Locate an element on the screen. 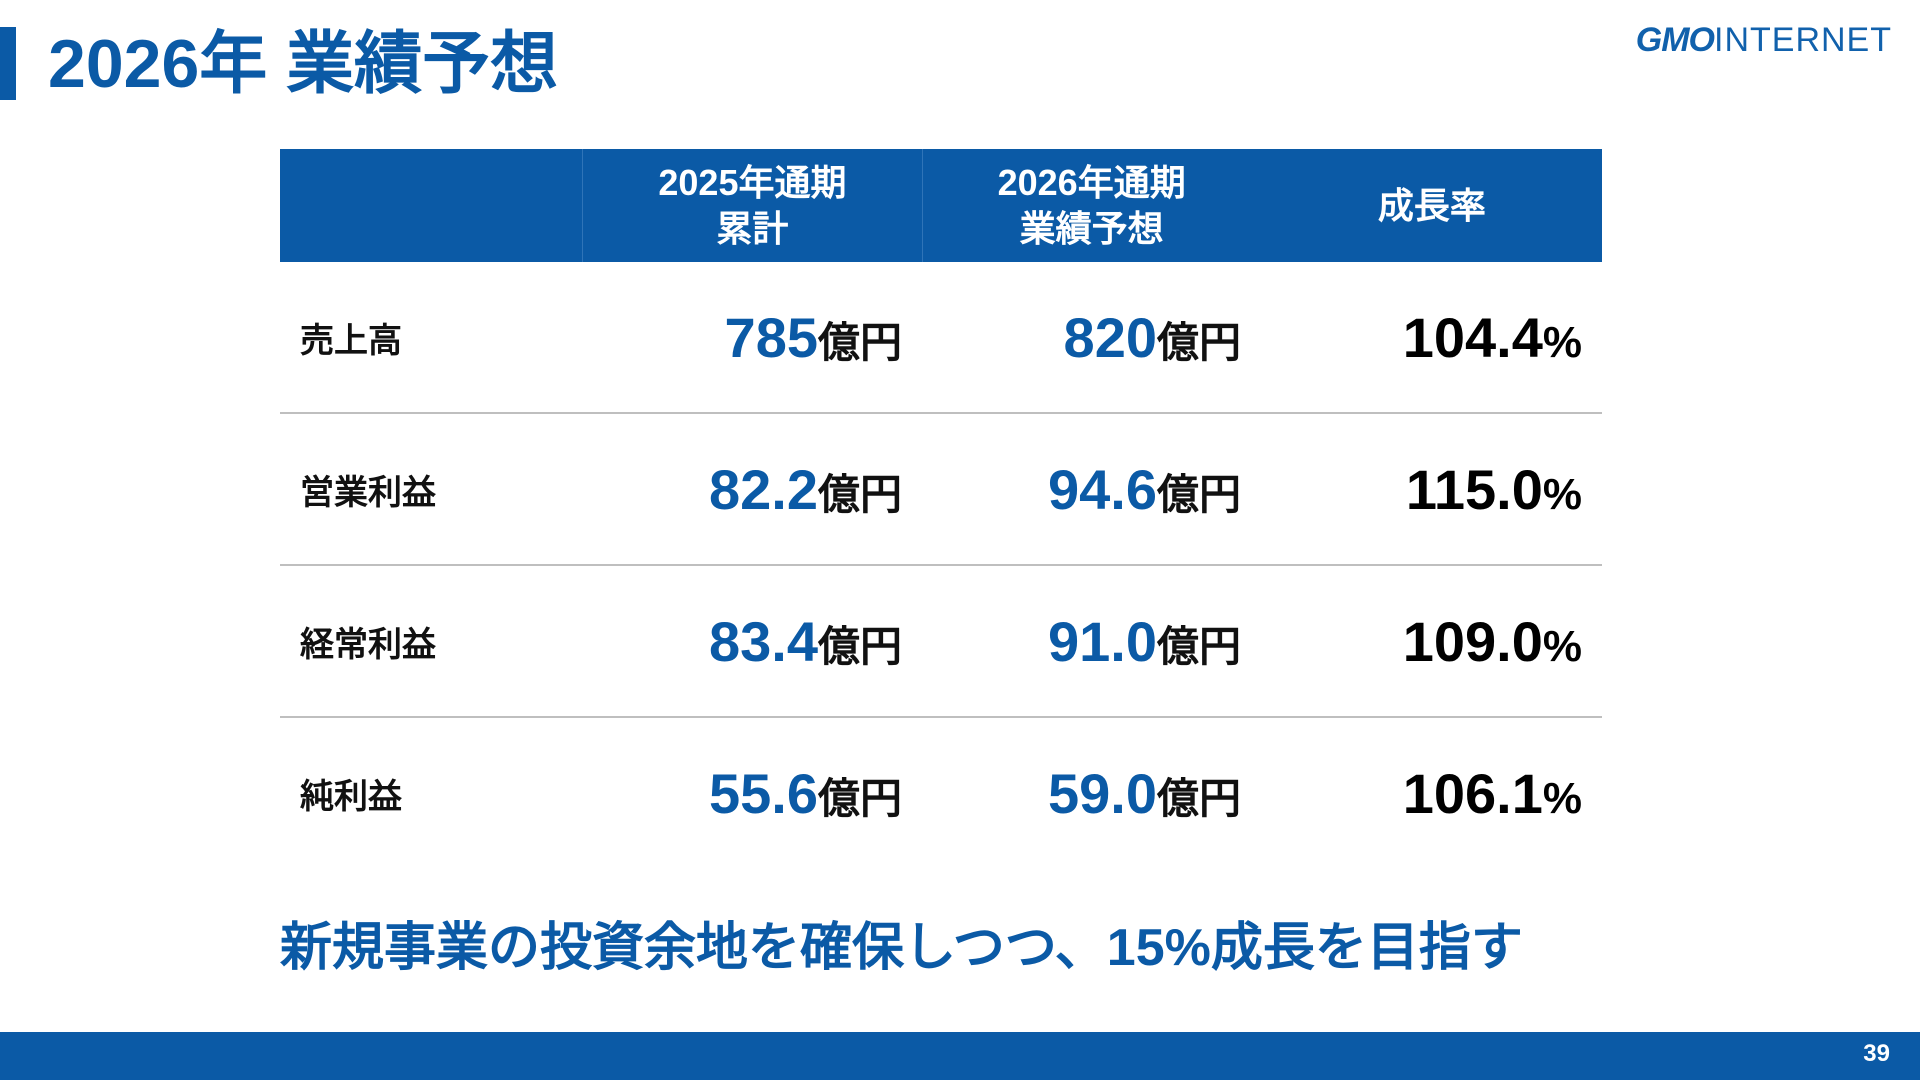 This screenshot has height=1080, width=1920. logo: GMOINTERNET is located at coordinates (1764, 40).